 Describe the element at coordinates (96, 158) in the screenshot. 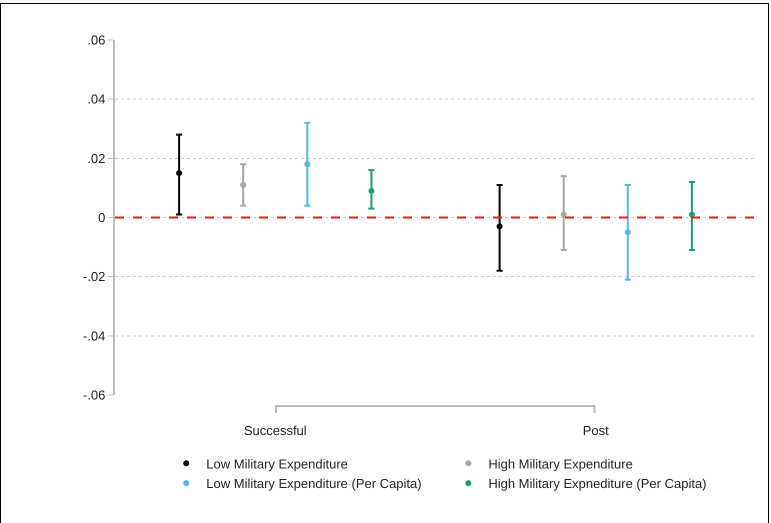

I see `y-tick-label: .02` at that location.